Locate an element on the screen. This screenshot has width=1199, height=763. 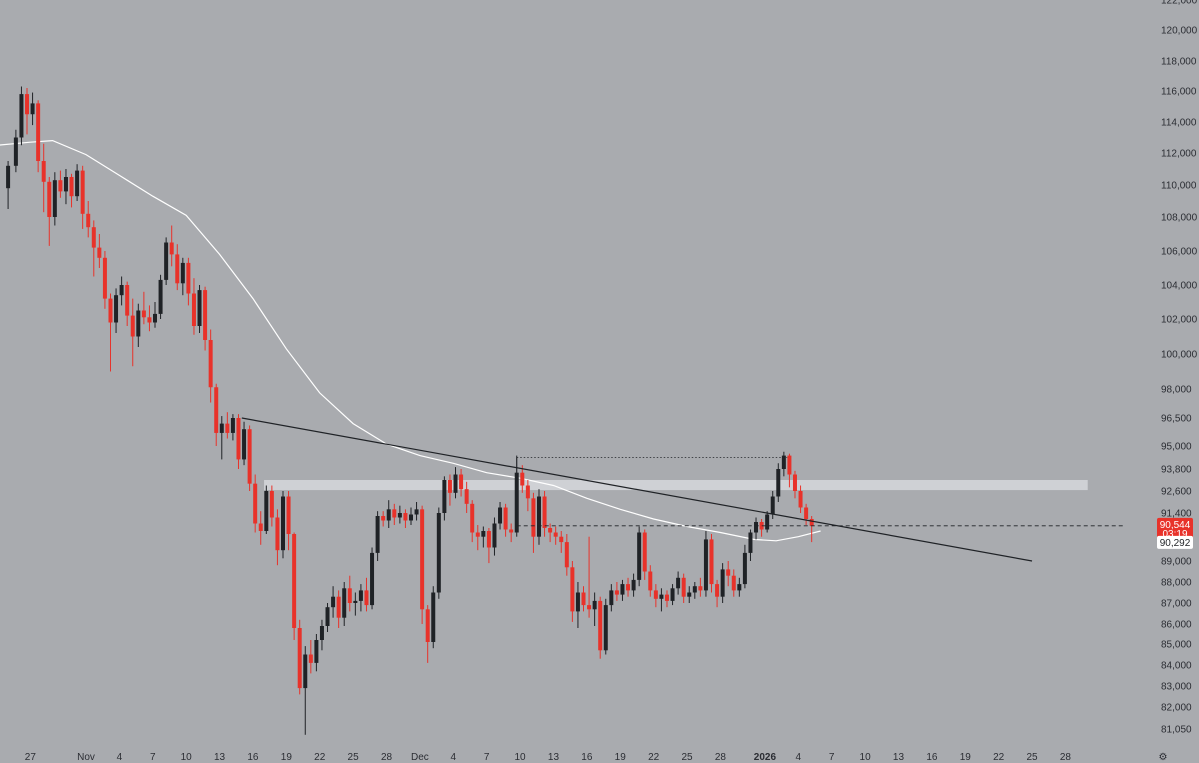
x-tick-label: 19 is located at coordinates (966, 757).